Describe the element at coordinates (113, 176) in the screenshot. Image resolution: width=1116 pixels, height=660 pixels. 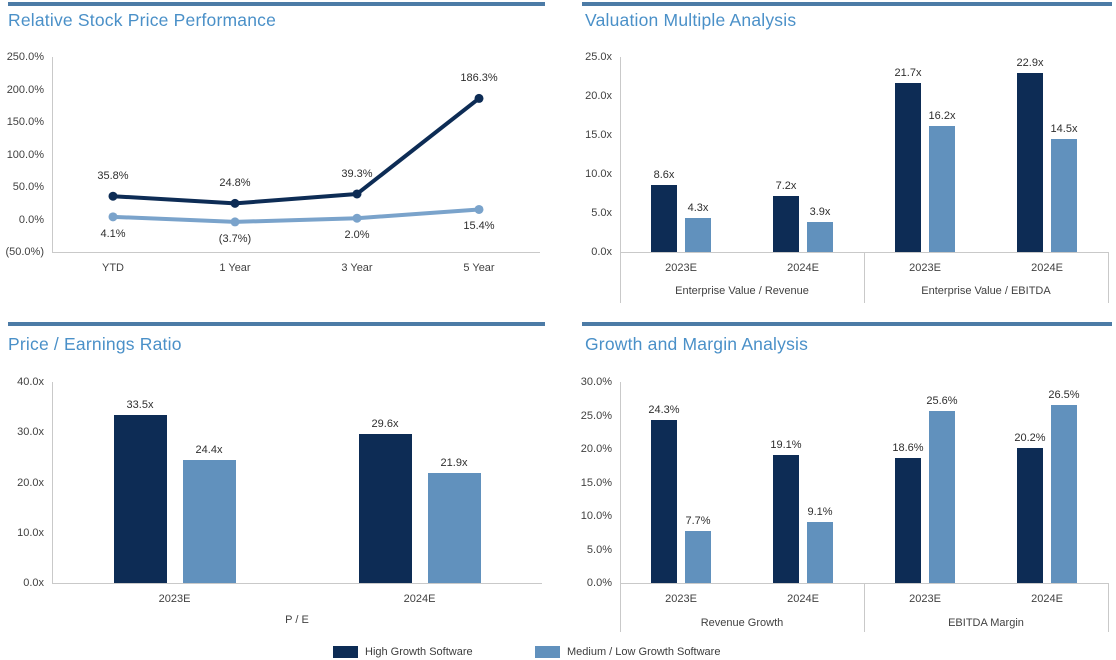
I see `point-value-label: 35.8%` at that location.